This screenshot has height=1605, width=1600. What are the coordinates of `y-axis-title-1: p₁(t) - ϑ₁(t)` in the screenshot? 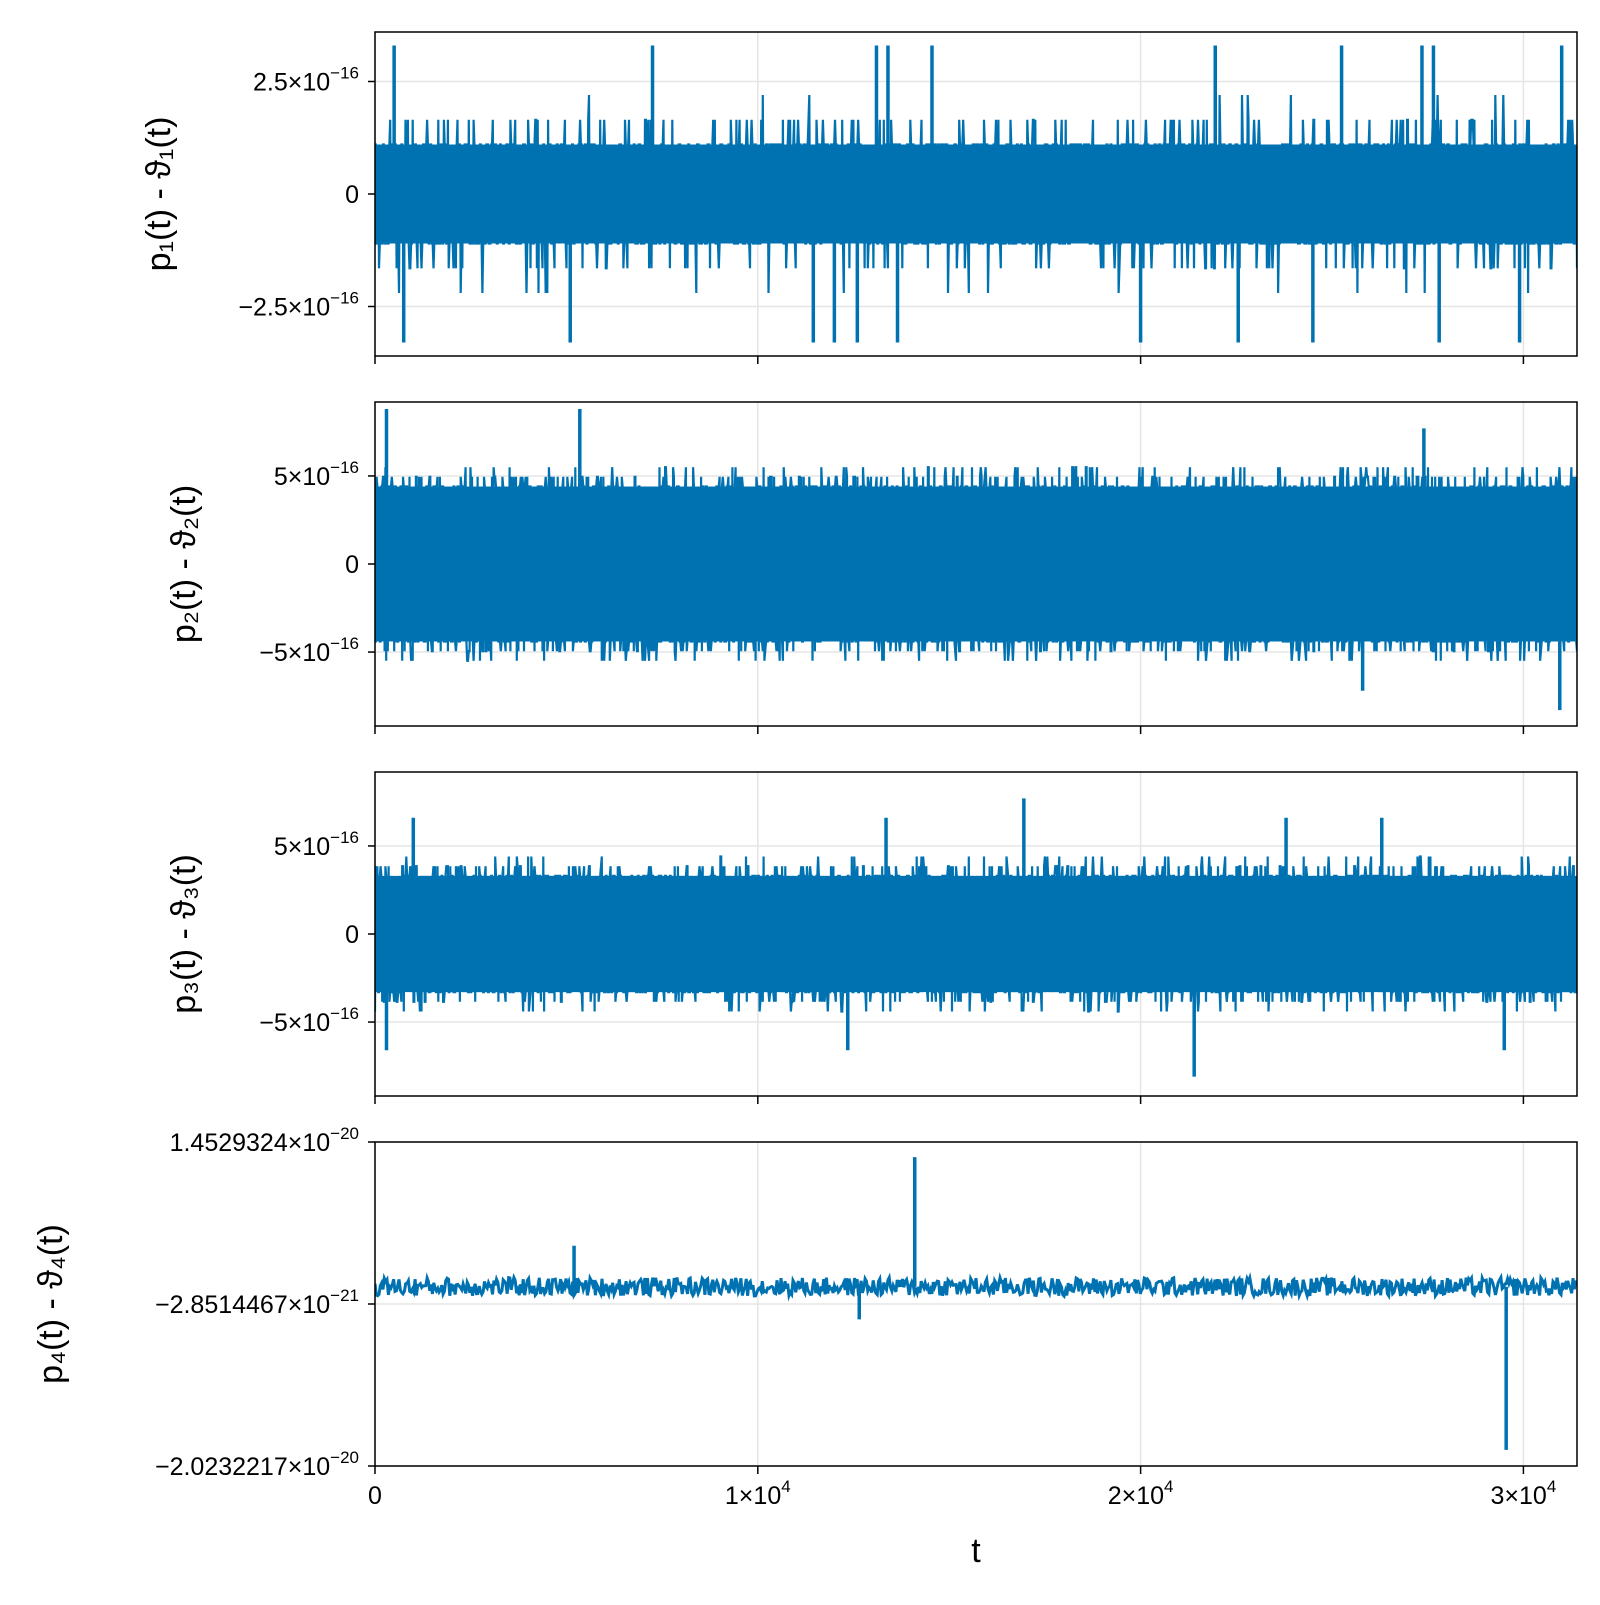 It's located at (159, 194).